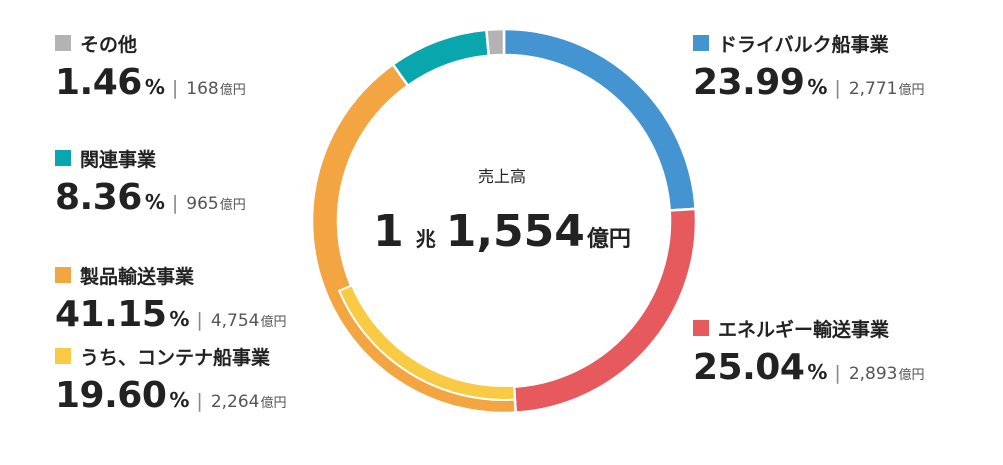 The height and width of the screenshot is (465, 1003). Describe the element at coordinates (426, 342) in the screenshot. I see `donut-sub-segment` at that location.